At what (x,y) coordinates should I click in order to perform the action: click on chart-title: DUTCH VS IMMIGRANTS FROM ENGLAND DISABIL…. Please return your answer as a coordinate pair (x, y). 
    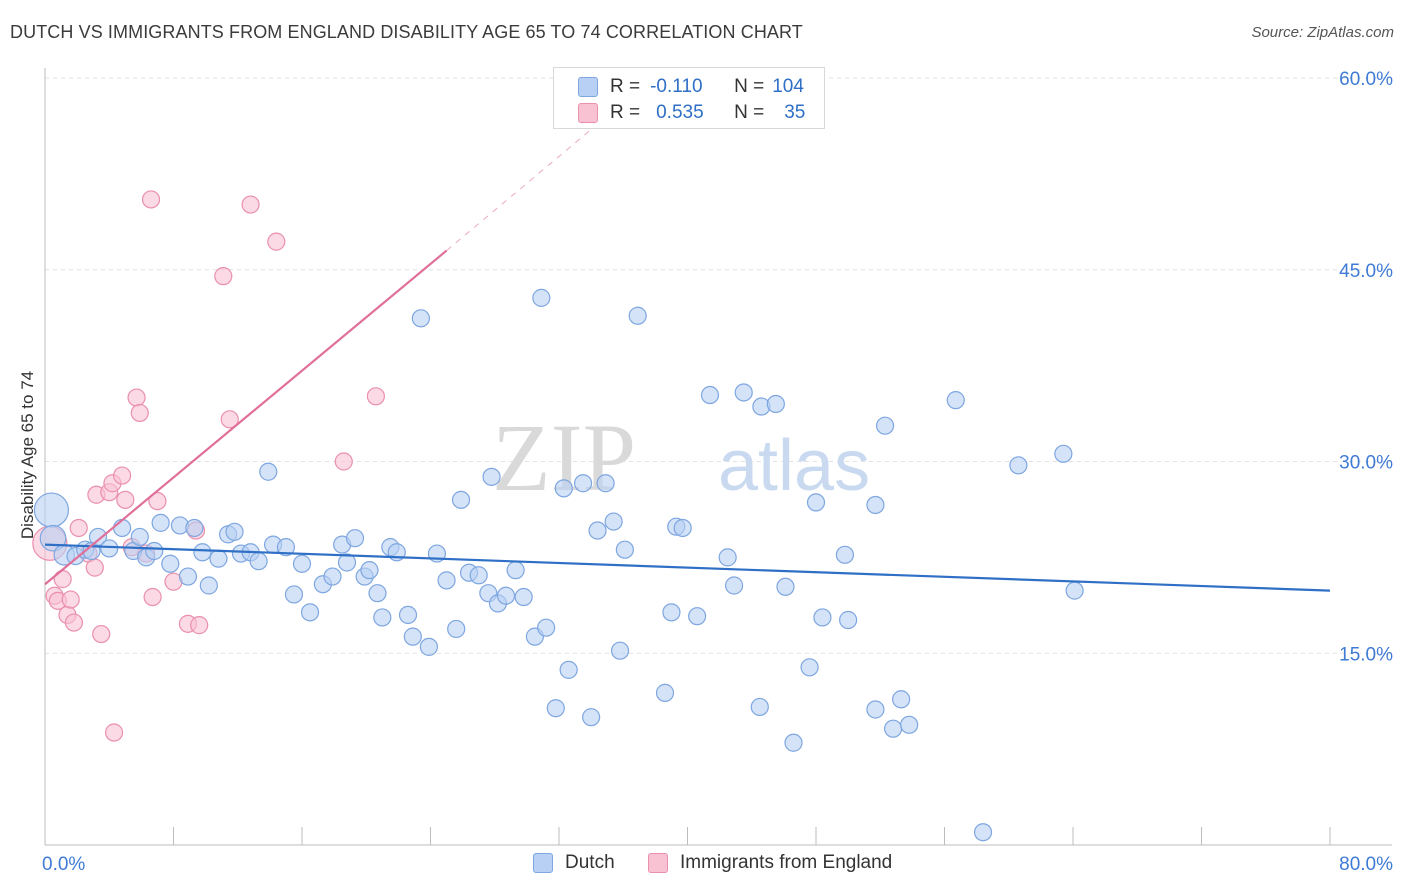
    Looking at the image, I should click on (406, 32).